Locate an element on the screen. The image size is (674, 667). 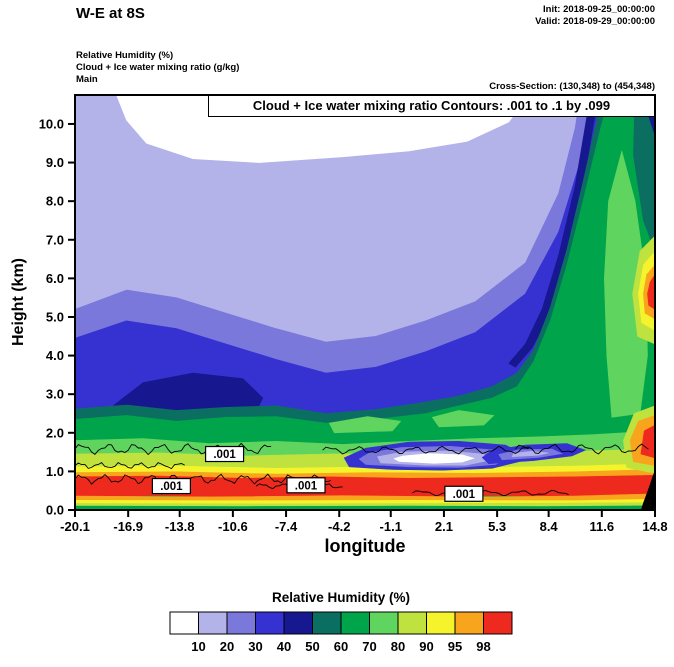
x-tick-label: -1.1 is located at coordinates (391, 526).